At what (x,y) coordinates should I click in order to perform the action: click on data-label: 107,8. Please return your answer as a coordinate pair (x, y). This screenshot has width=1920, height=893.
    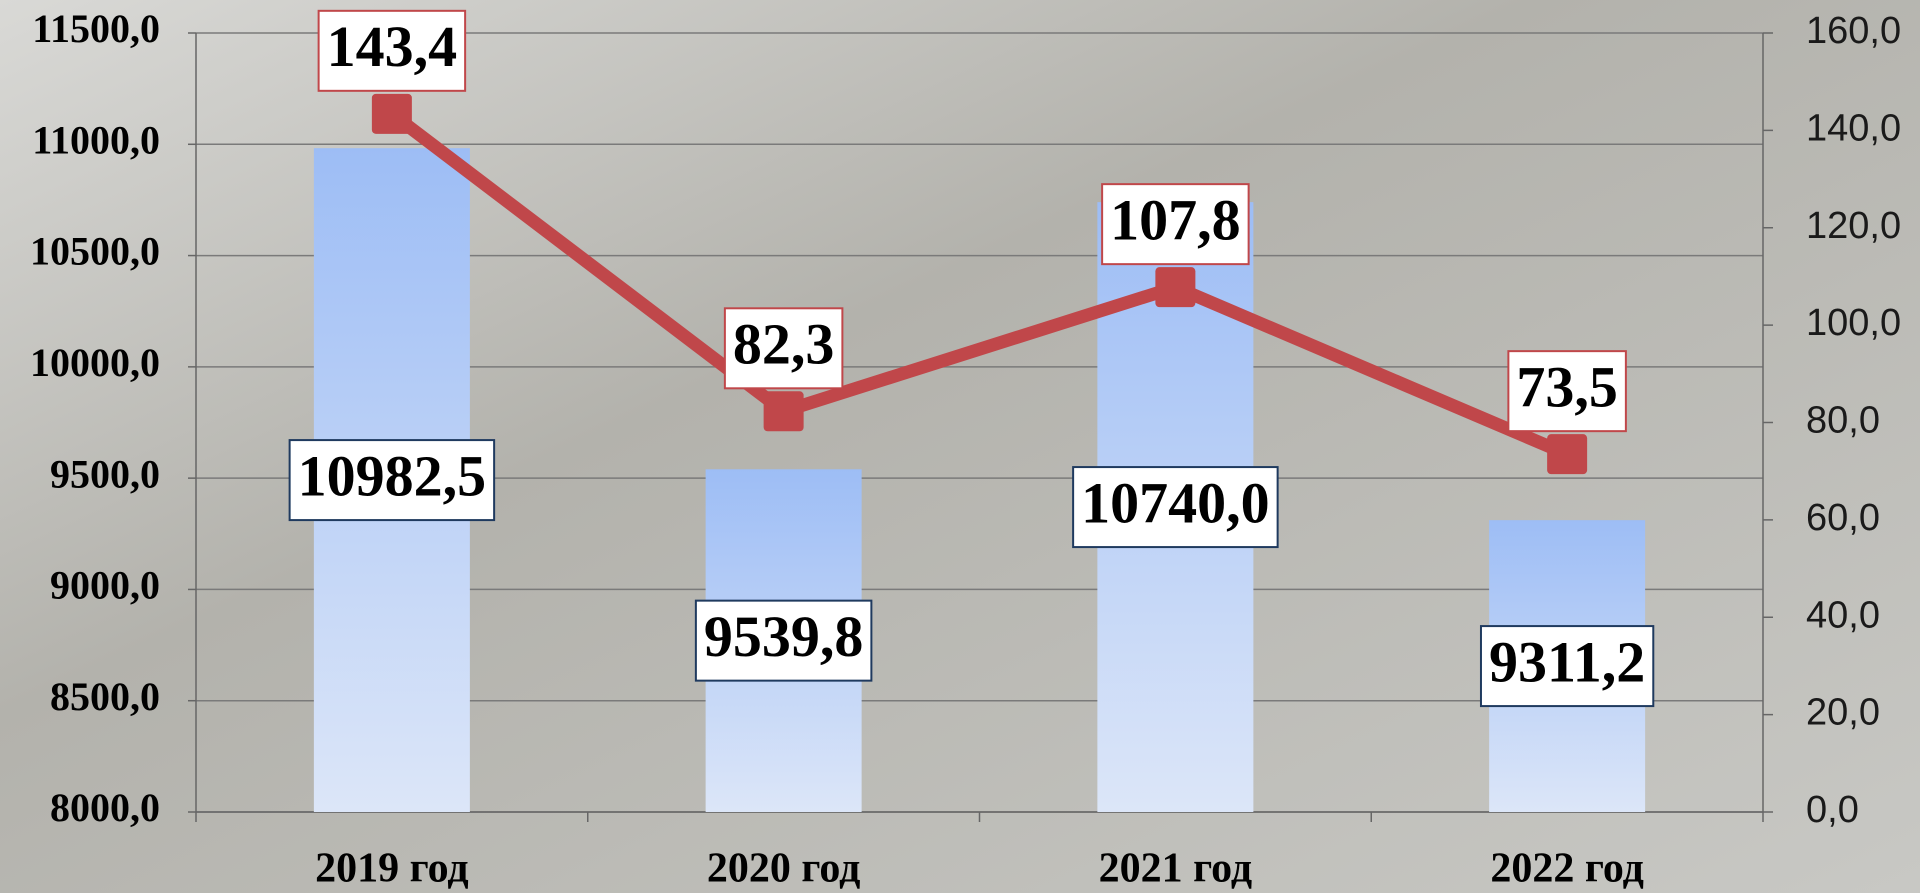
    Looking at the image, I should click on (1175, 219).